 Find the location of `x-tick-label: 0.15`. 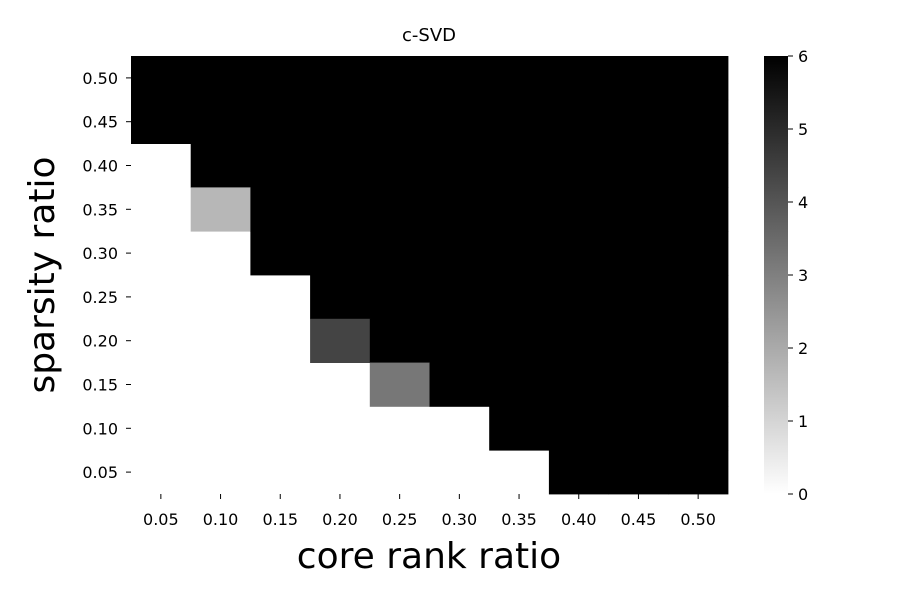

x-tick-label: 0.15 is located at coordinates (280, 519).